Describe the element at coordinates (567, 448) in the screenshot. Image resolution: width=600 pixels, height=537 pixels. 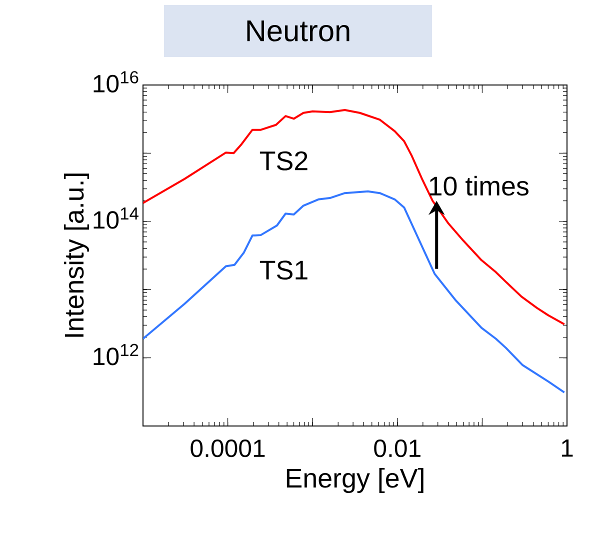
I see `x-tick-label: 1` at that location.